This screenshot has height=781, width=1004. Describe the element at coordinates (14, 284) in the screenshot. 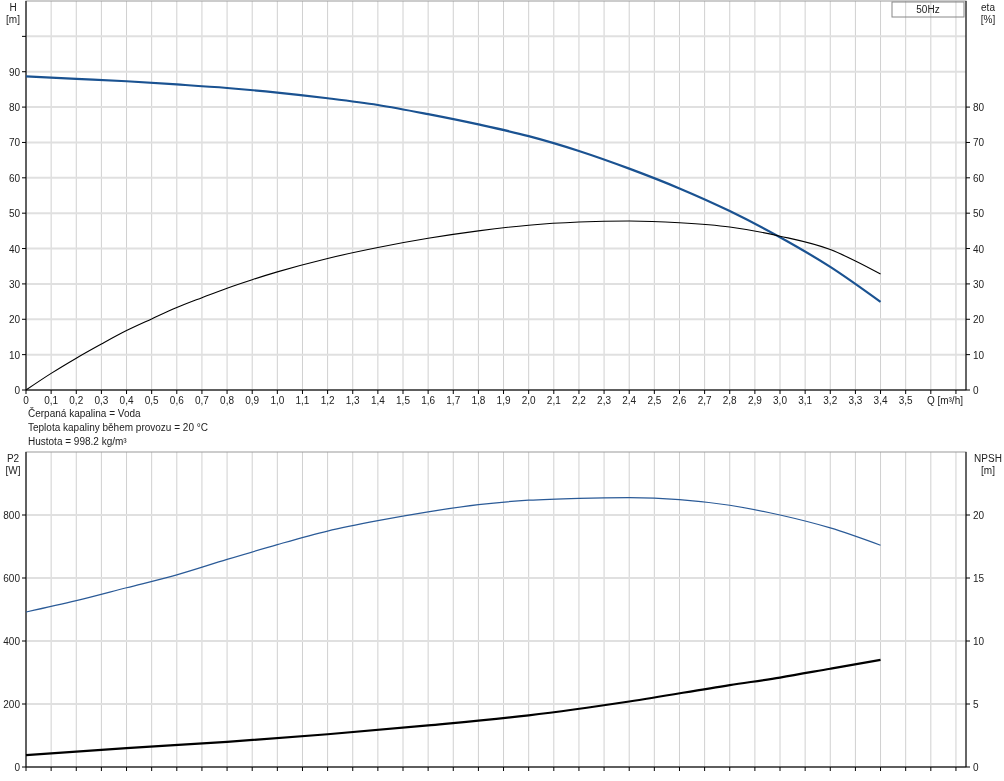

I see `y-tick-label: 30` at that location.